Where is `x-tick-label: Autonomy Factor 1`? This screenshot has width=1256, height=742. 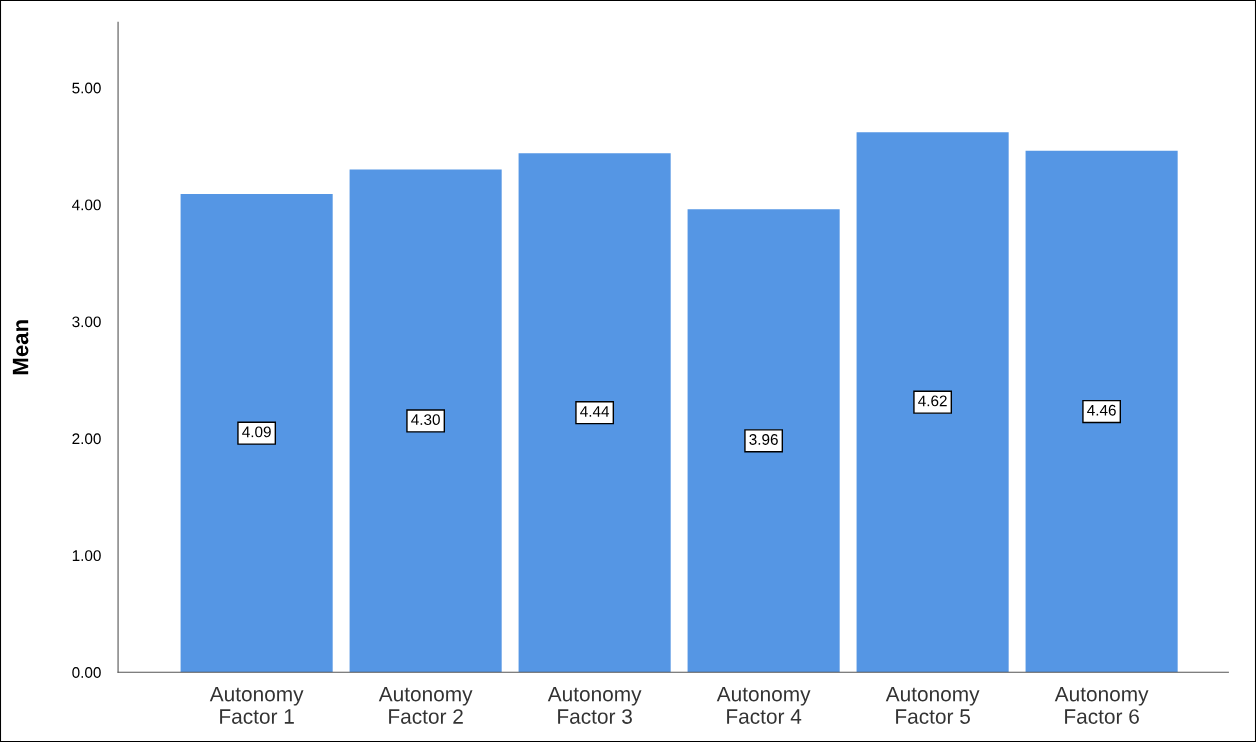 x-tick-label: Autonomy Factor 1 is located at coordinates (256, 705).